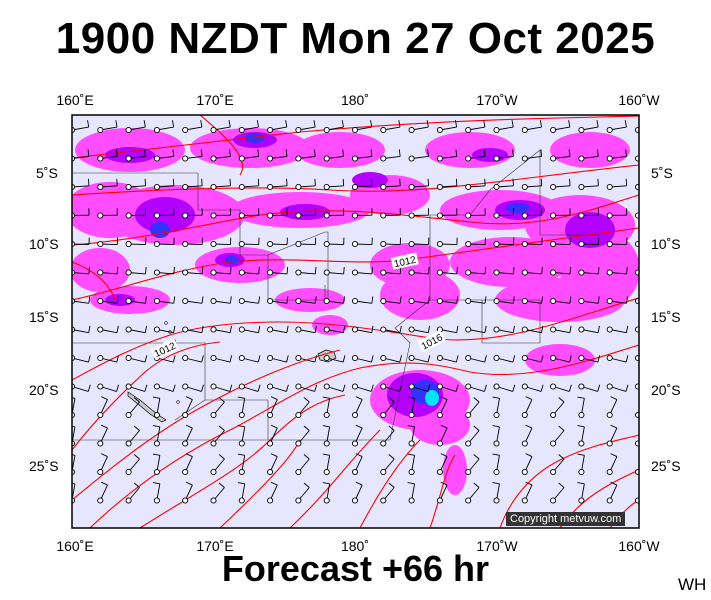 This screenshot has height=600, width=711. Describe the element at coordinates (666, 390) in the screenshot. I see `lat-label-right: 20˚S` at that location.